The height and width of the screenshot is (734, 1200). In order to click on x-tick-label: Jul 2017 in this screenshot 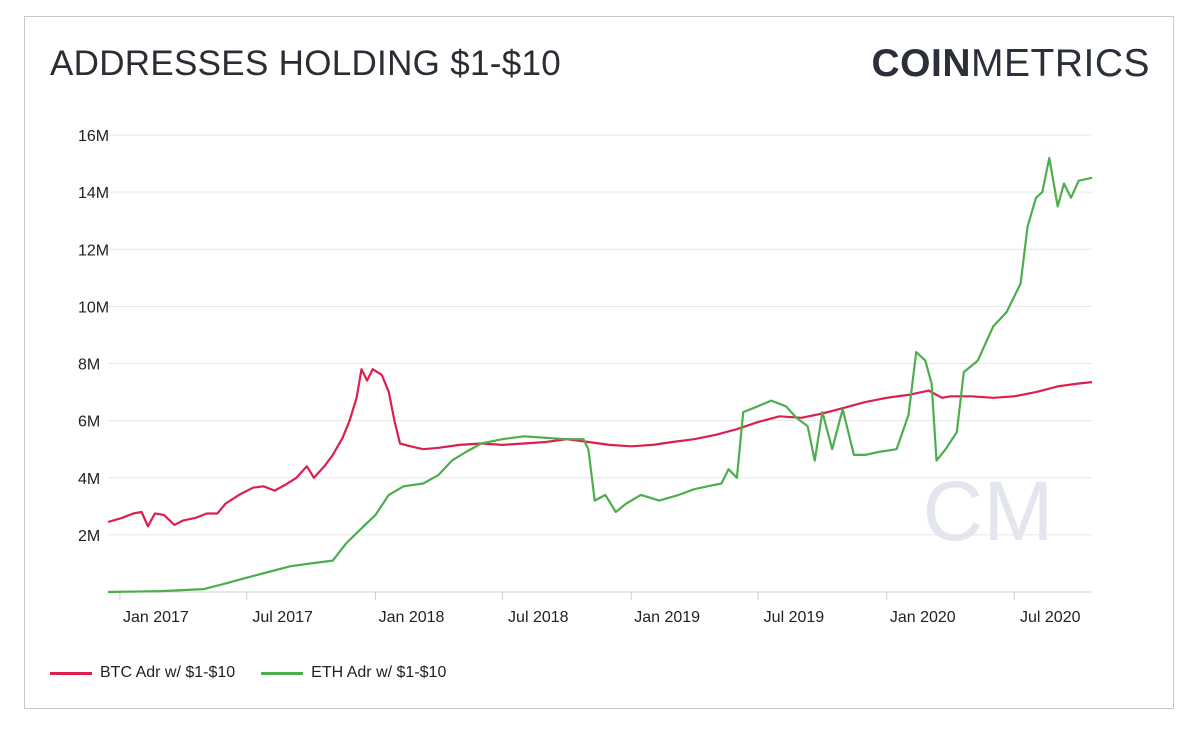, I will do `click(282, 617)`.